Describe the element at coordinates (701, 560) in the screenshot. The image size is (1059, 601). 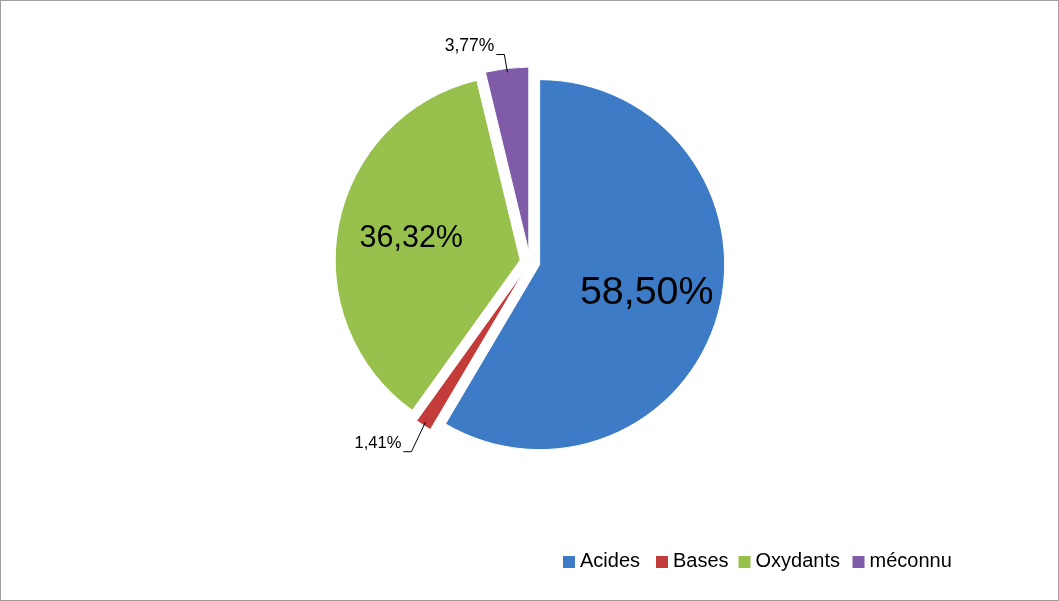
I see `legend-label: Bases` at that location.